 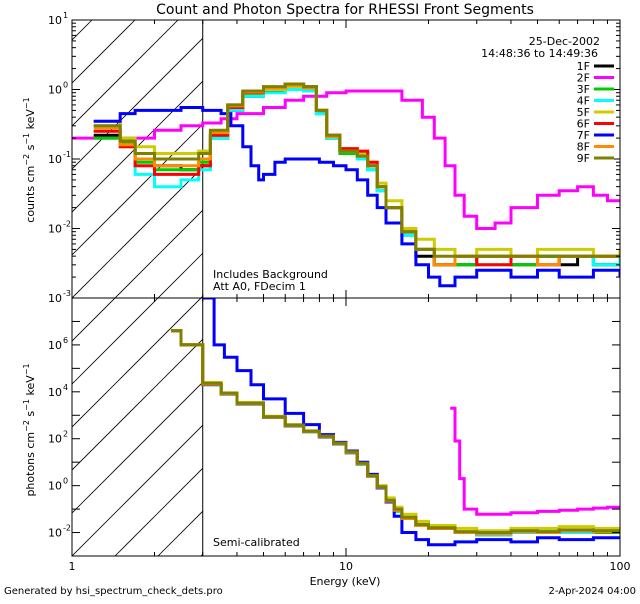 What do you see at coordinates (592, 591) in the screenshot?
I see `footer-timestamp: 2-Apr-2024 04:00` at bounding box center [592, 591].